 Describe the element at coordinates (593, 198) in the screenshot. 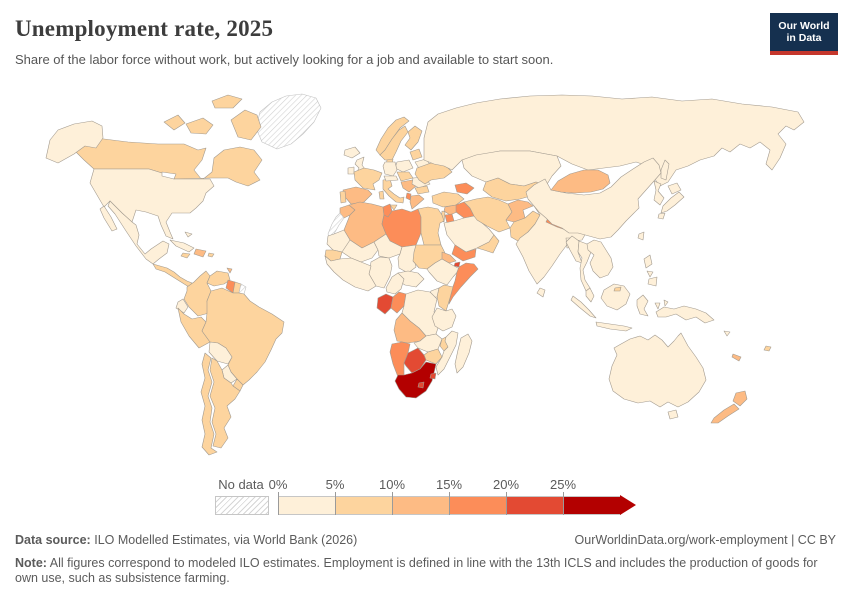

I see `country-china` at that location.